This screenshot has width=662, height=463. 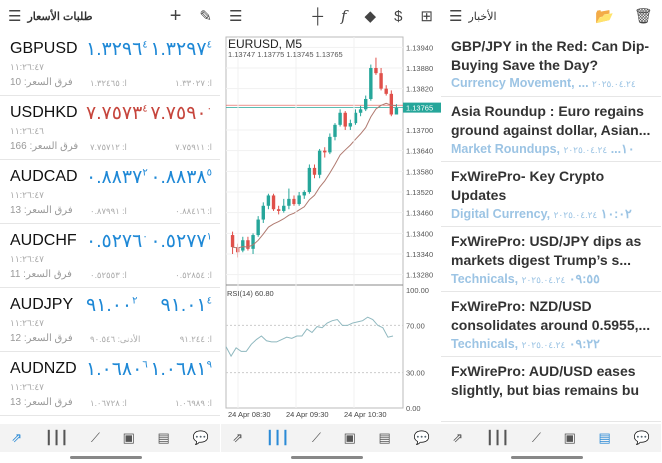 I want to click on symbol: AUDCHF, so click(x=43, y=240).